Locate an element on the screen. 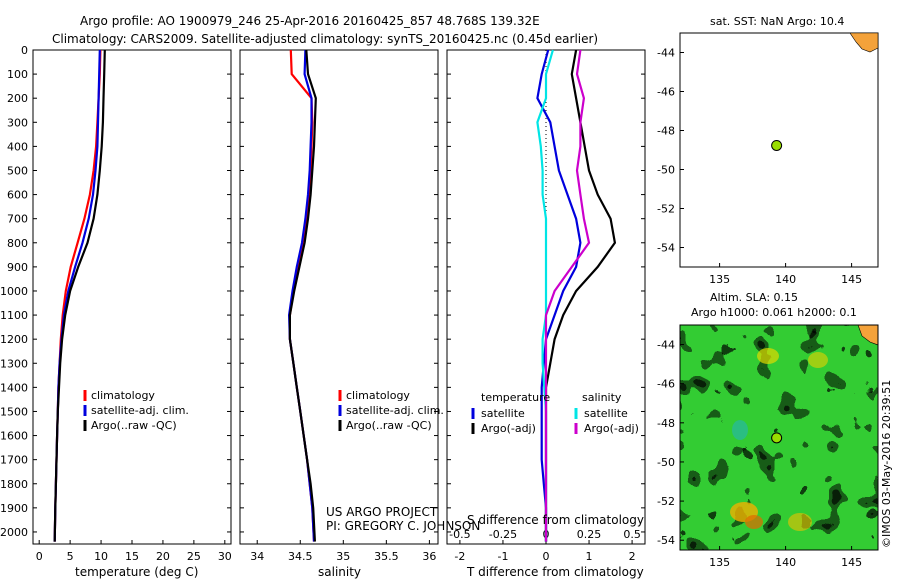  depth-tick-label: 1400 is located at coordinates (14, 387).